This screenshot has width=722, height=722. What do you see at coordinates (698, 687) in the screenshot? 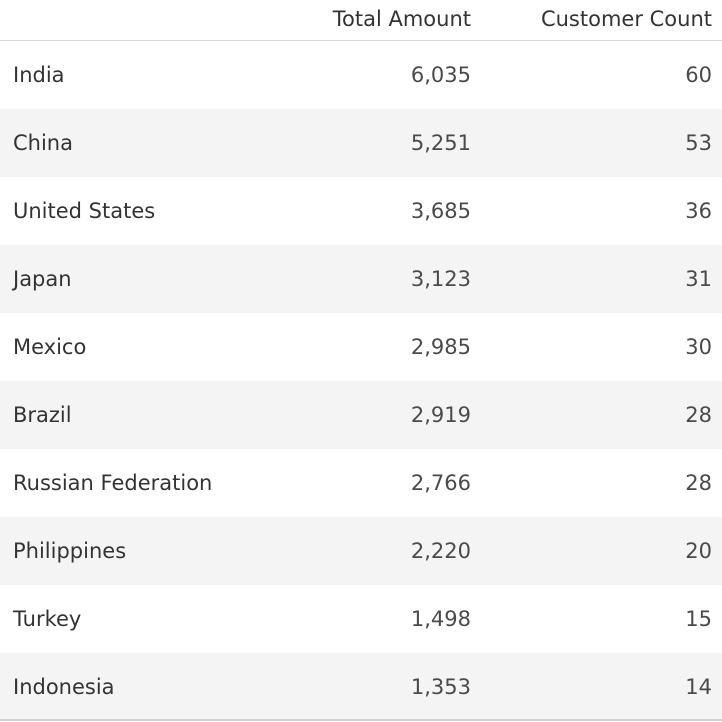
I see `customer-count-cell: 14` at bounding box center [698, 687].